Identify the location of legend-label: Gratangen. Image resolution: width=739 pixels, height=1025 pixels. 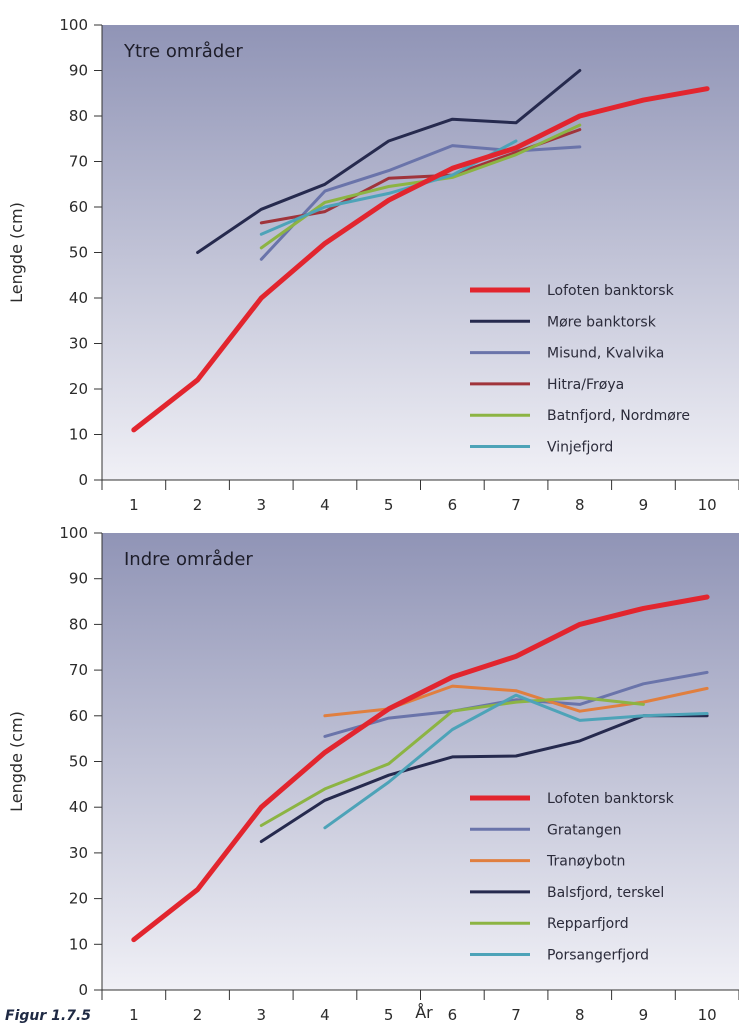
(584, 830).